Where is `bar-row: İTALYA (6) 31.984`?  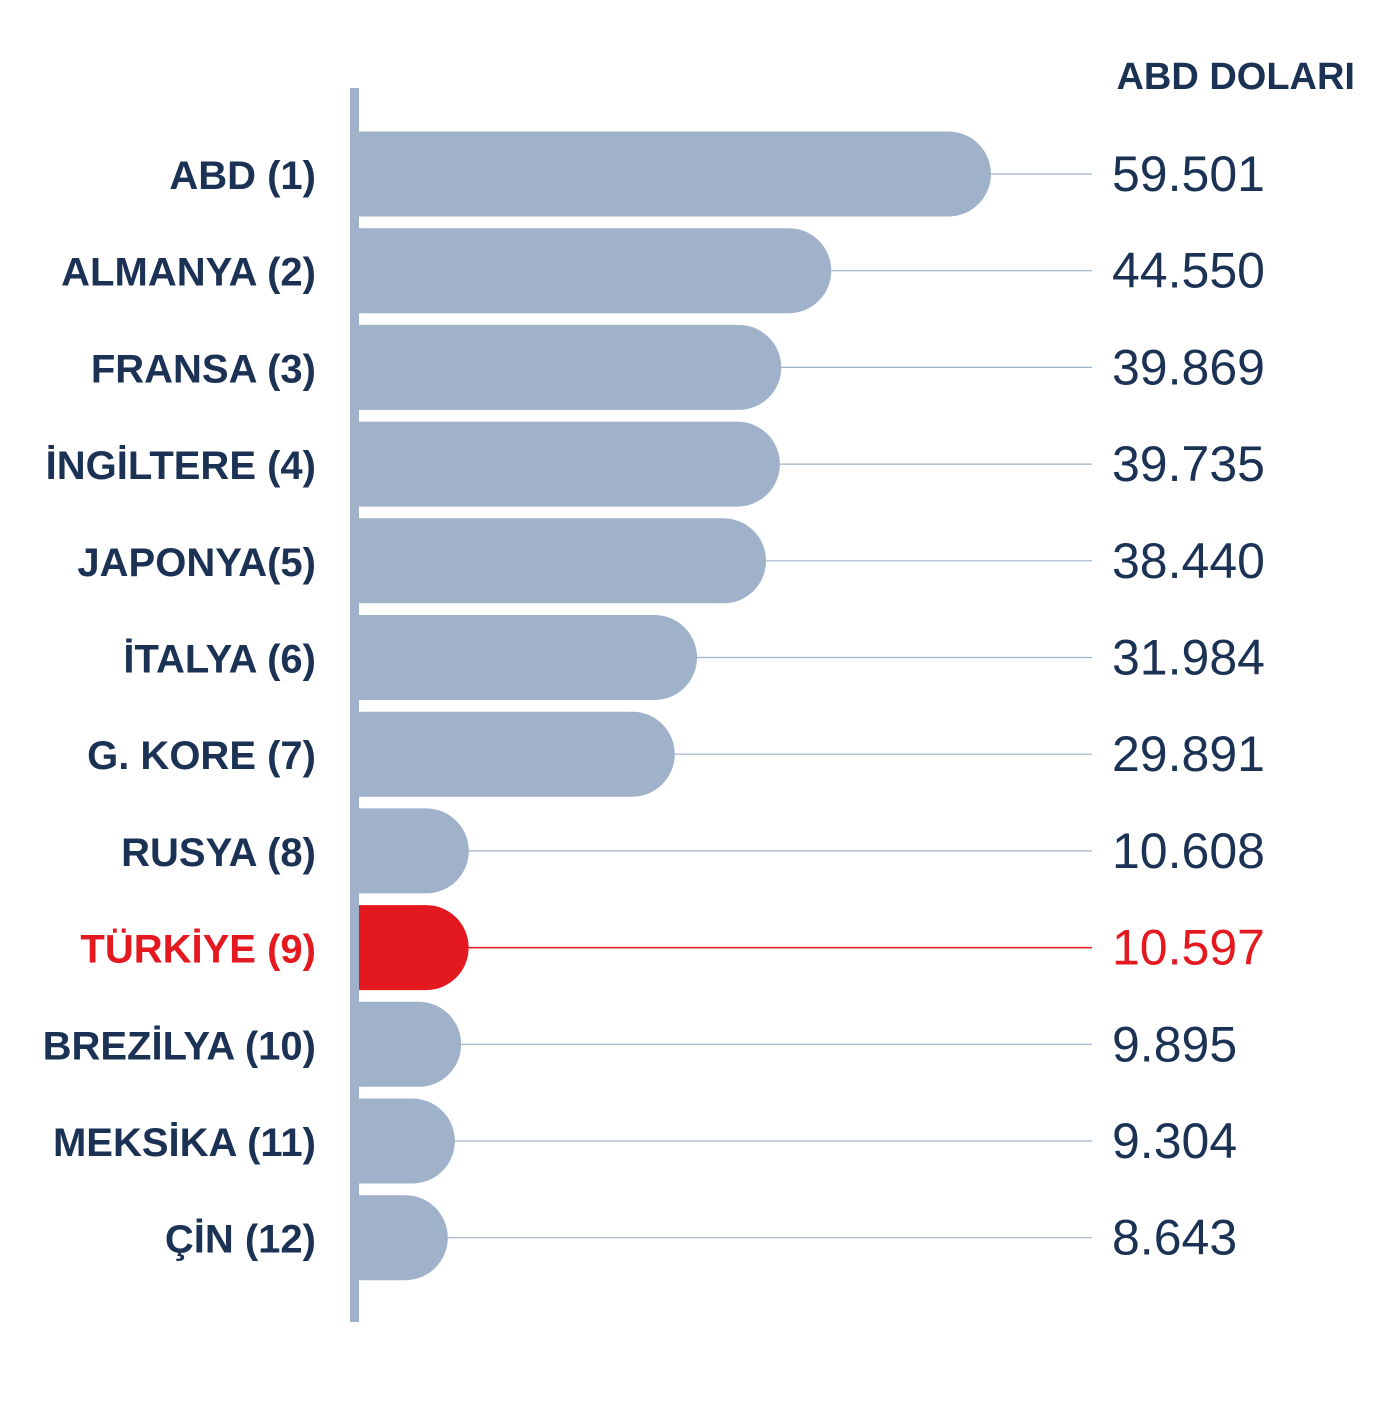
bar-row: İTALYA (6) 31.984 is located at coordinates (694, 657).